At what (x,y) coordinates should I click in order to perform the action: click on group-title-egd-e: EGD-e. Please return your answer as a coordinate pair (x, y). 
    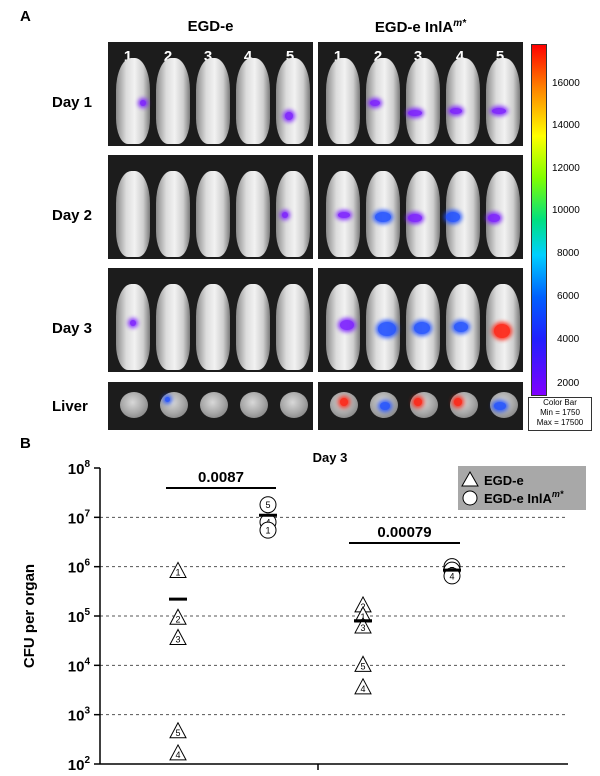
    Looking at the image, I should click on (210, 26).